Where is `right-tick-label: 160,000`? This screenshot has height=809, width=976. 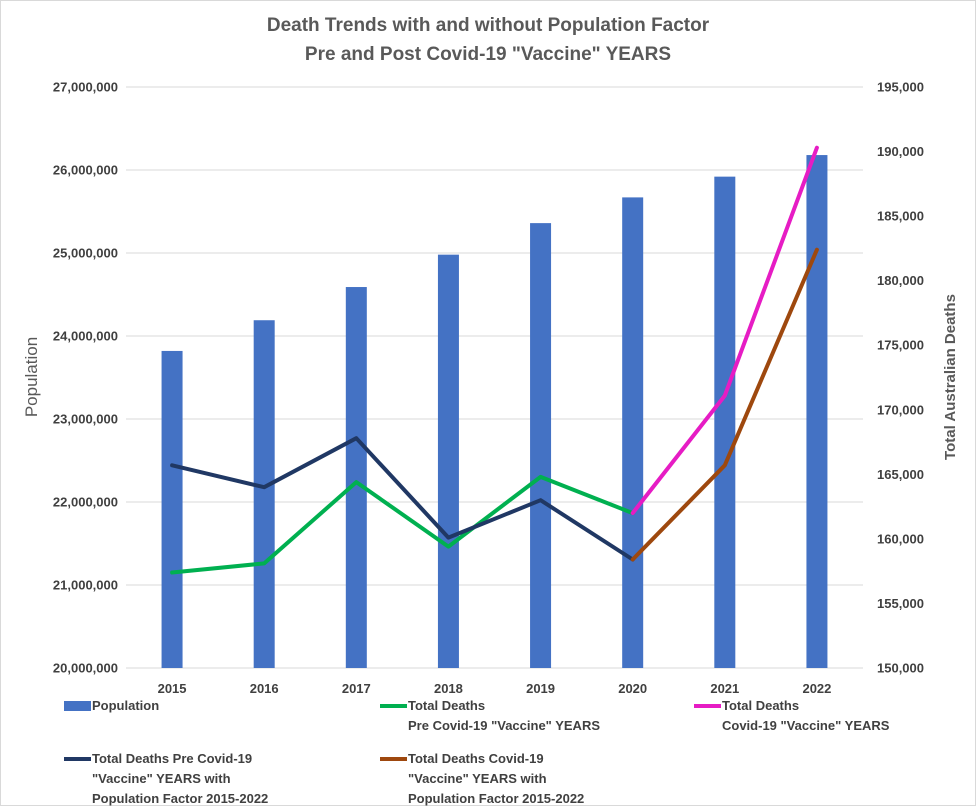 right-tick-label: 160,000 is located at coordinates (900, 538).